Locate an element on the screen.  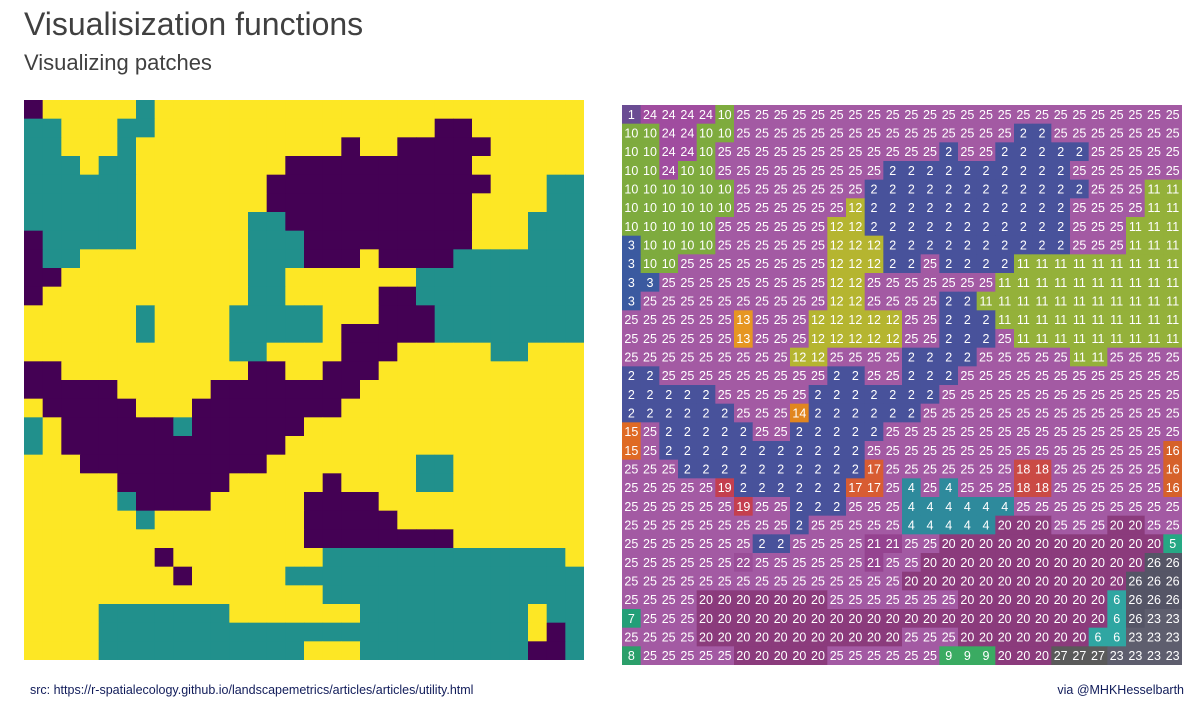
patch-id-label: 4 is located at coordinates (911, 488).